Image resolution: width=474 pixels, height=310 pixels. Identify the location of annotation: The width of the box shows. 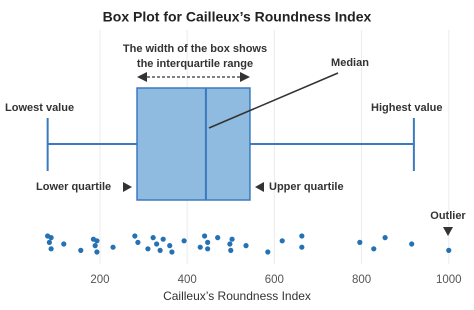
(195, 49).